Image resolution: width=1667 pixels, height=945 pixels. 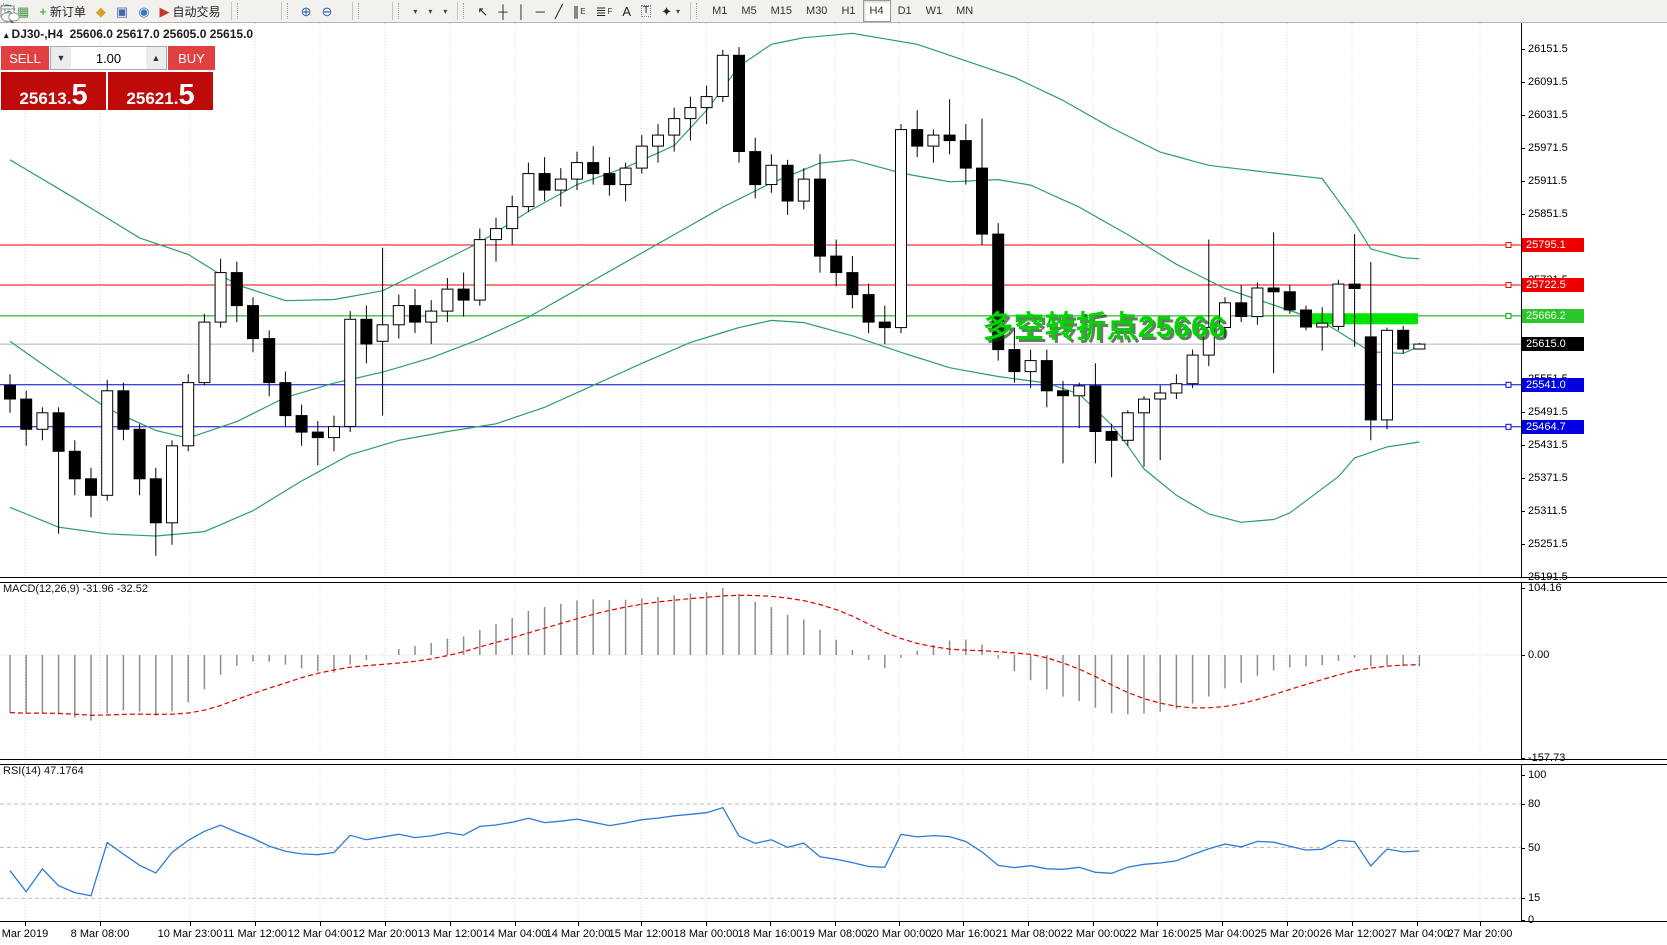 What do you see at coordinates (558, 11) in the screenshot?
I see `trendline-icon: ╱` at bounding box center [558, 11].